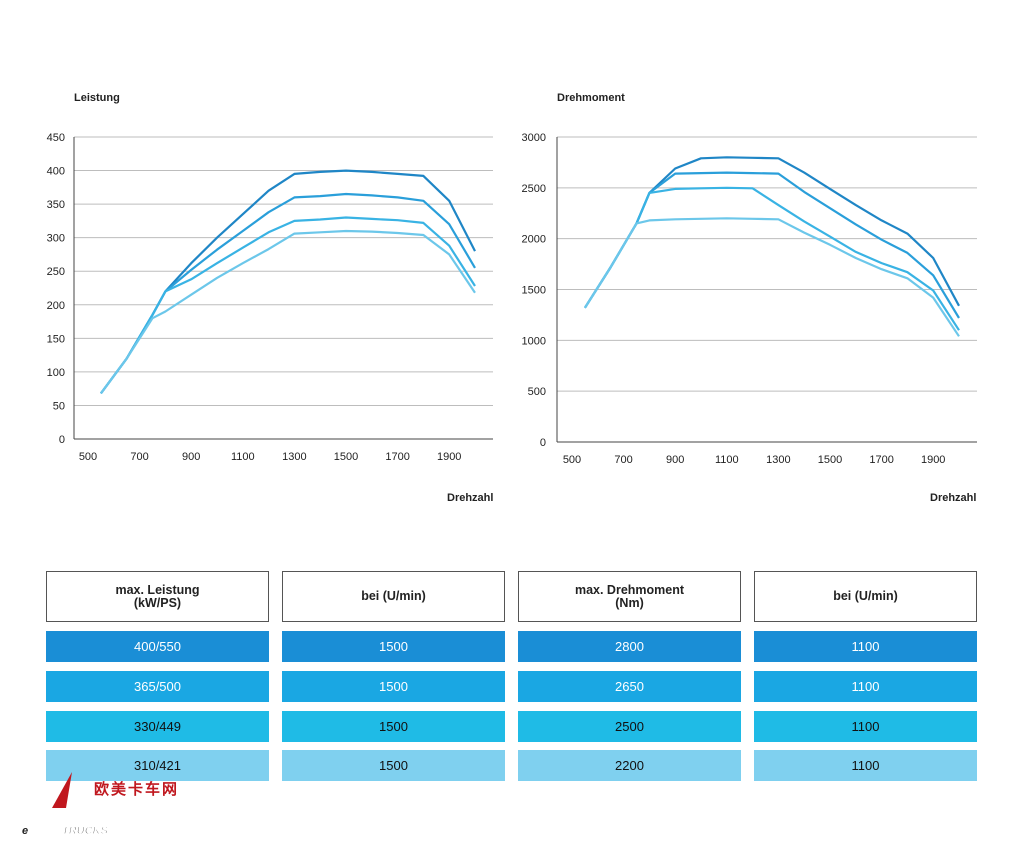 The height and width of the screenshot is (854, 1024). What do you see at coordinates (537, 392) in the screenshot?
I see `y-tick-label: 500` at bounding box center [537, 392].